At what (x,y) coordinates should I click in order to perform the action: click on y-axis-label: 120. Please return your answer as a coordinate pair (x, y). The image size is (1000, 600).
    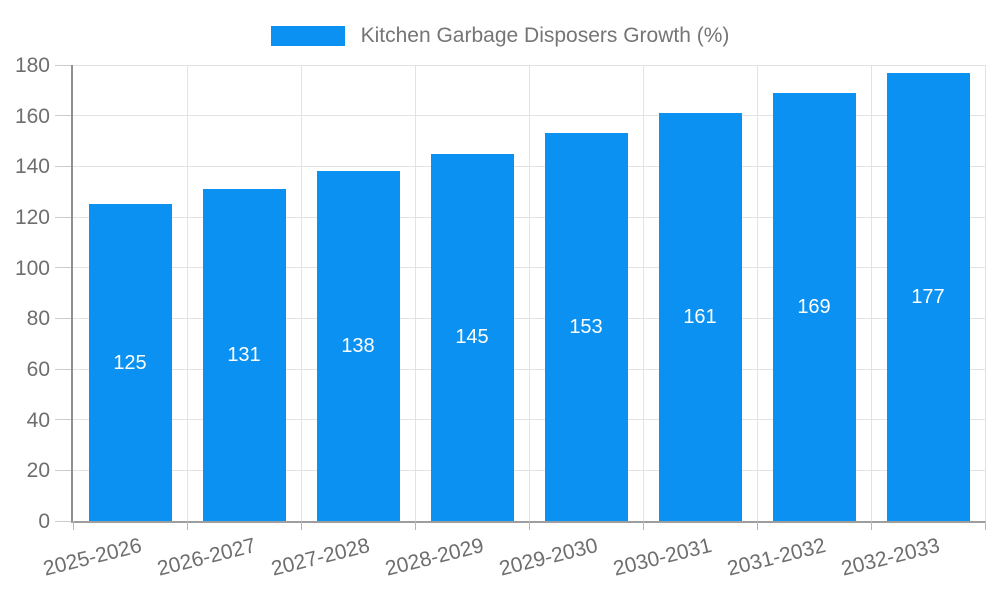
    Looking at the image, I should click on (32, 217).